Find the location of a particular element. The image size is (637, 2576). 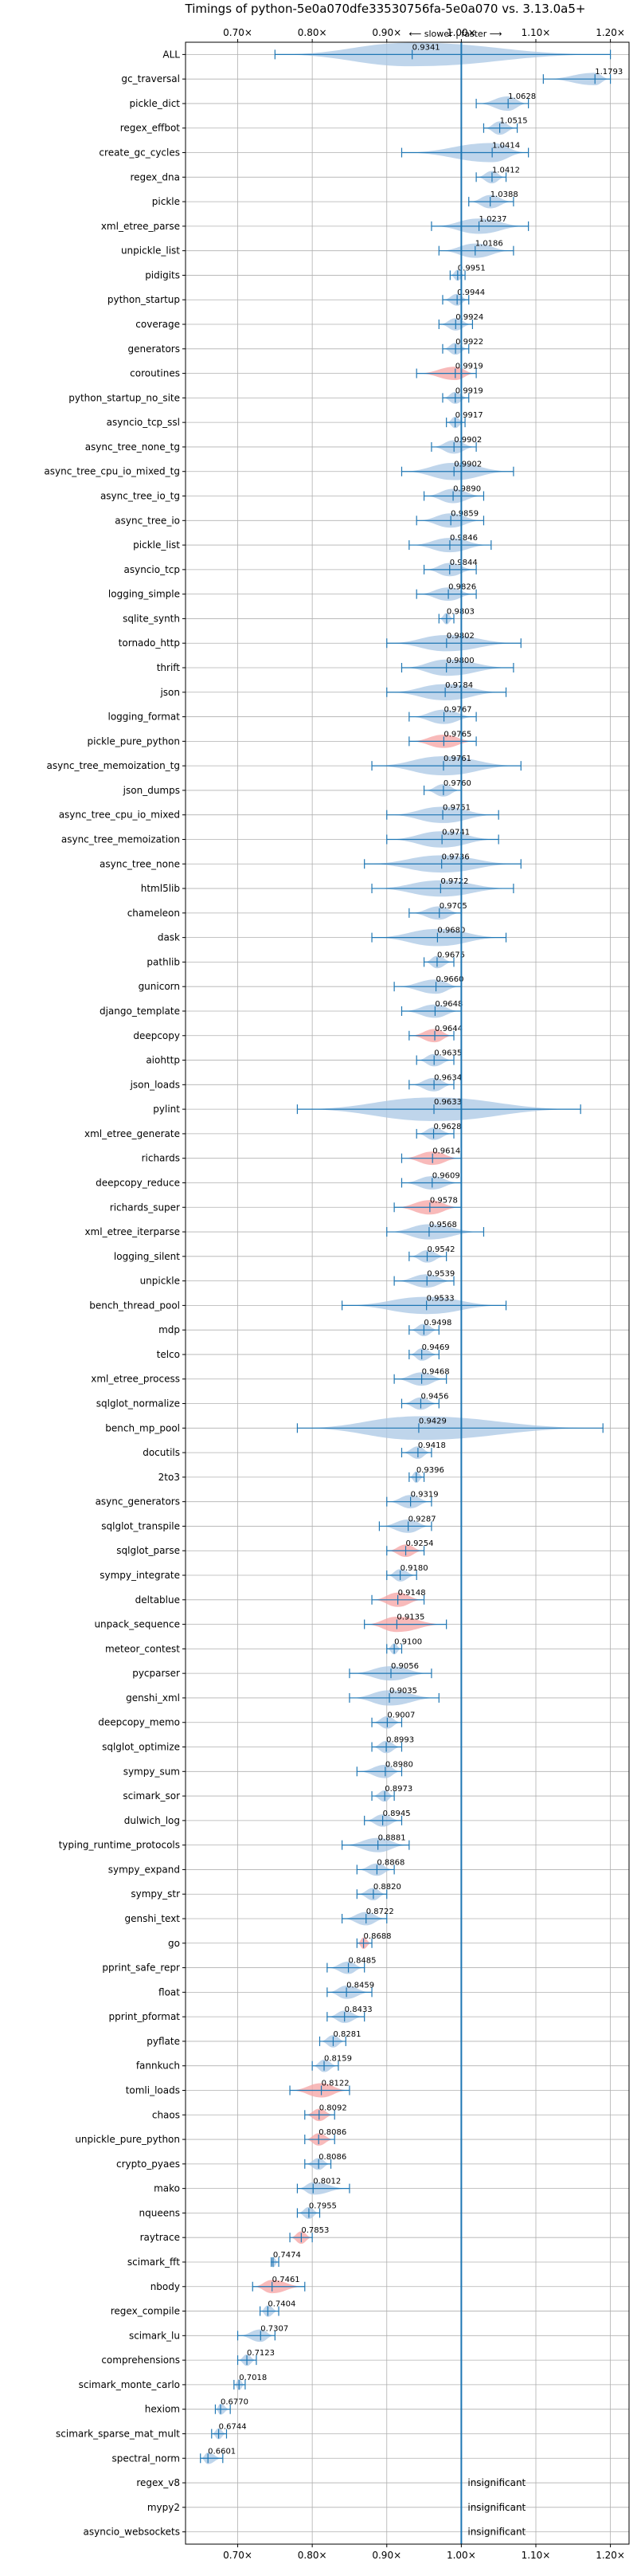

benchmark-label: async_tree_io_tg is located at coordinates (140, 496).